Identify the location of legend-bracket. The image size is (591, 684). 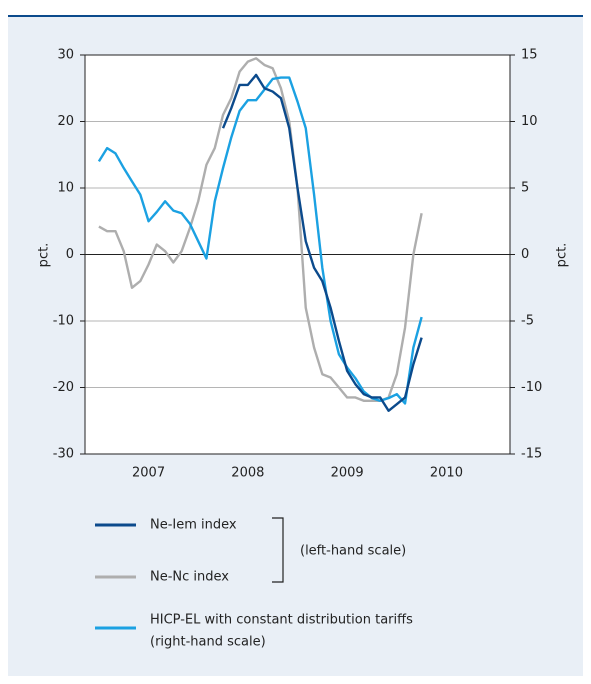
(278, 550).